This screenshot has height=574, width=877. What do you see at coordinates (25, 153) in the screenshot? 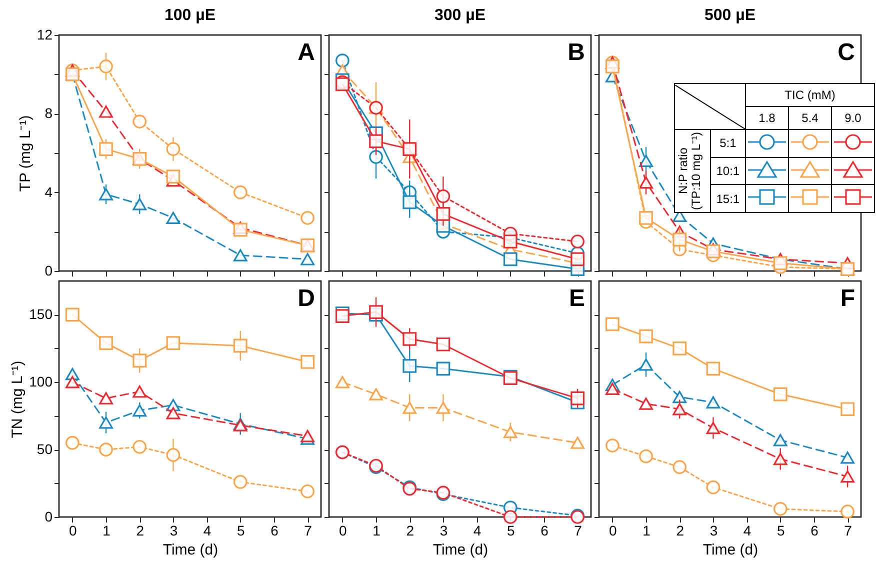
I see `y-axis-title: TP (mg L⁻¹)` at bounding box center [25, 153].